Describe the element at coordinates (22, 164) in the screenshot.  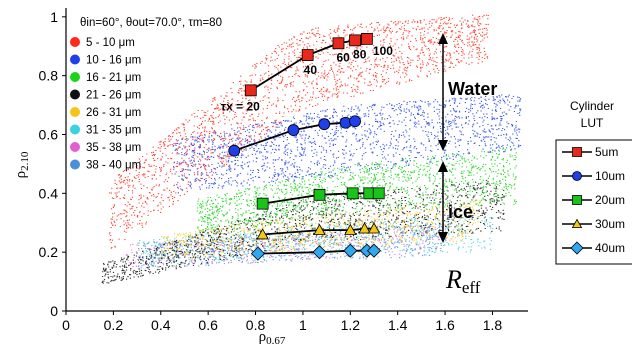
I see `y-axis-label: ρ2.10` at that location.